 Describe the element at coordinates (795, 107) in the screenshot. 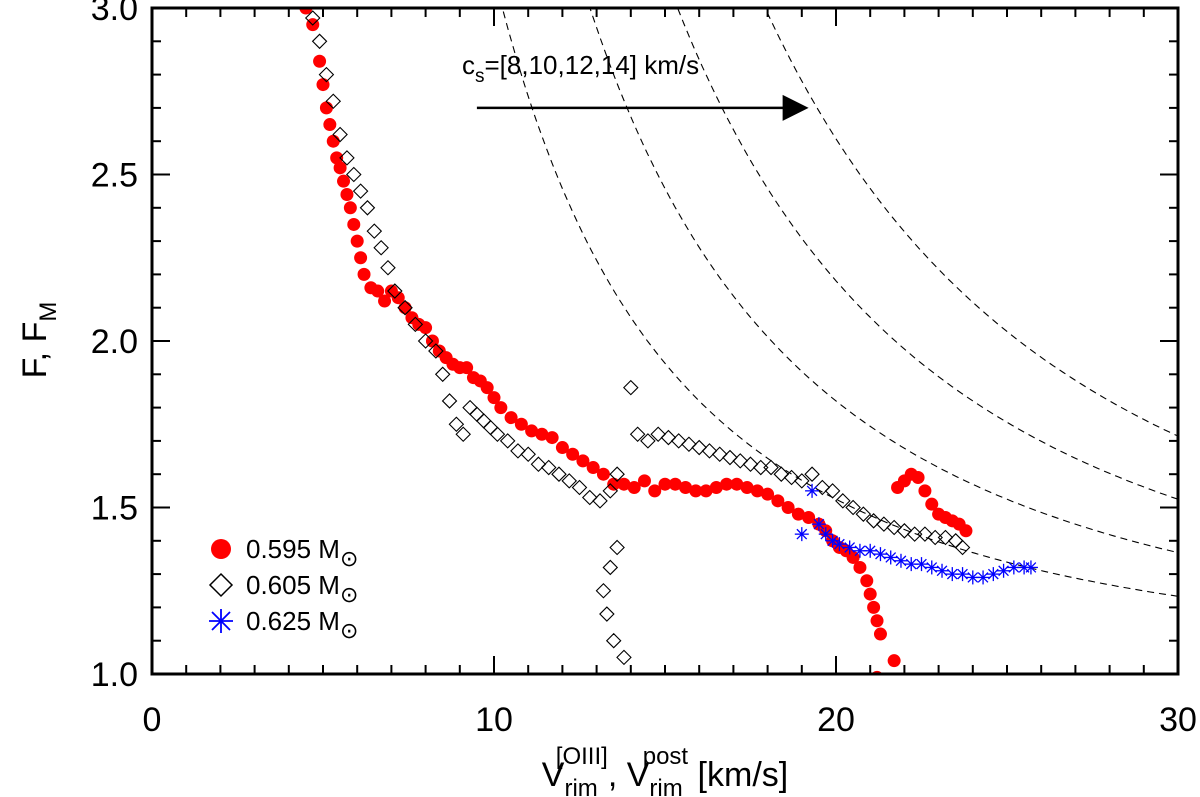

I see `arrow-head` at that location.